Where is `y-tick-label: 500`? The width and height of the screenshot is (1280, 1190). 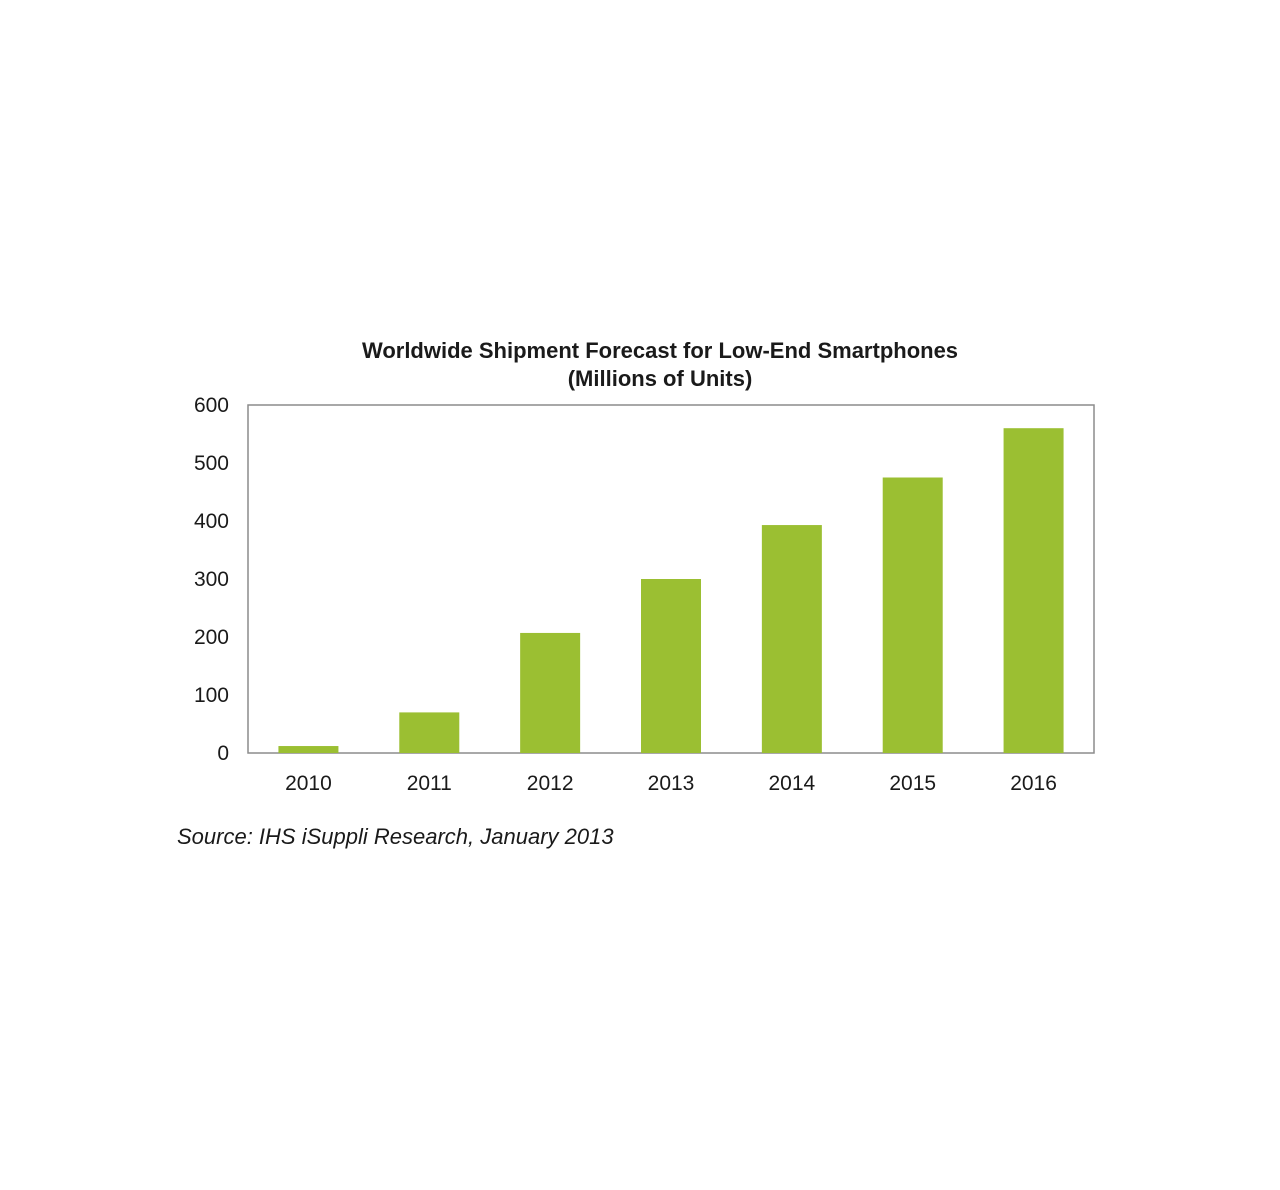
y-tick-label: 500 is located at coordinates (211, 463).